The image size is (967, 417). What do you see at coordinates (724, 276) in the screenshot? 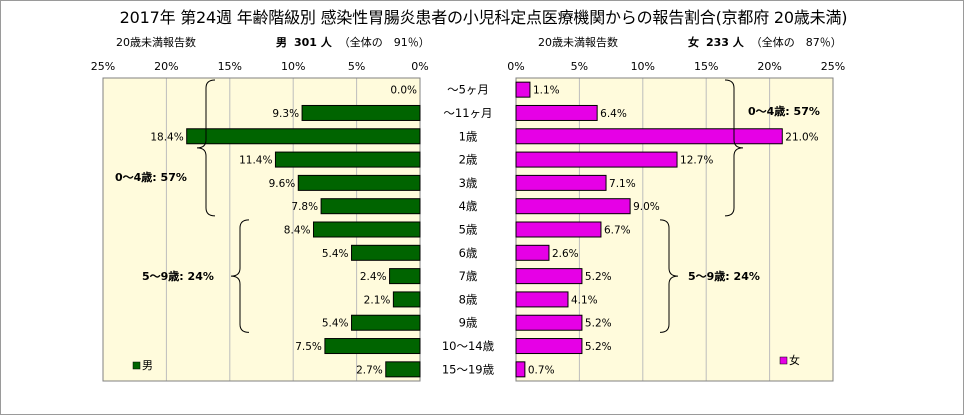
I see `right-annotation-5-9: 5～9歳: 24%` at bounding box center [724, 276].